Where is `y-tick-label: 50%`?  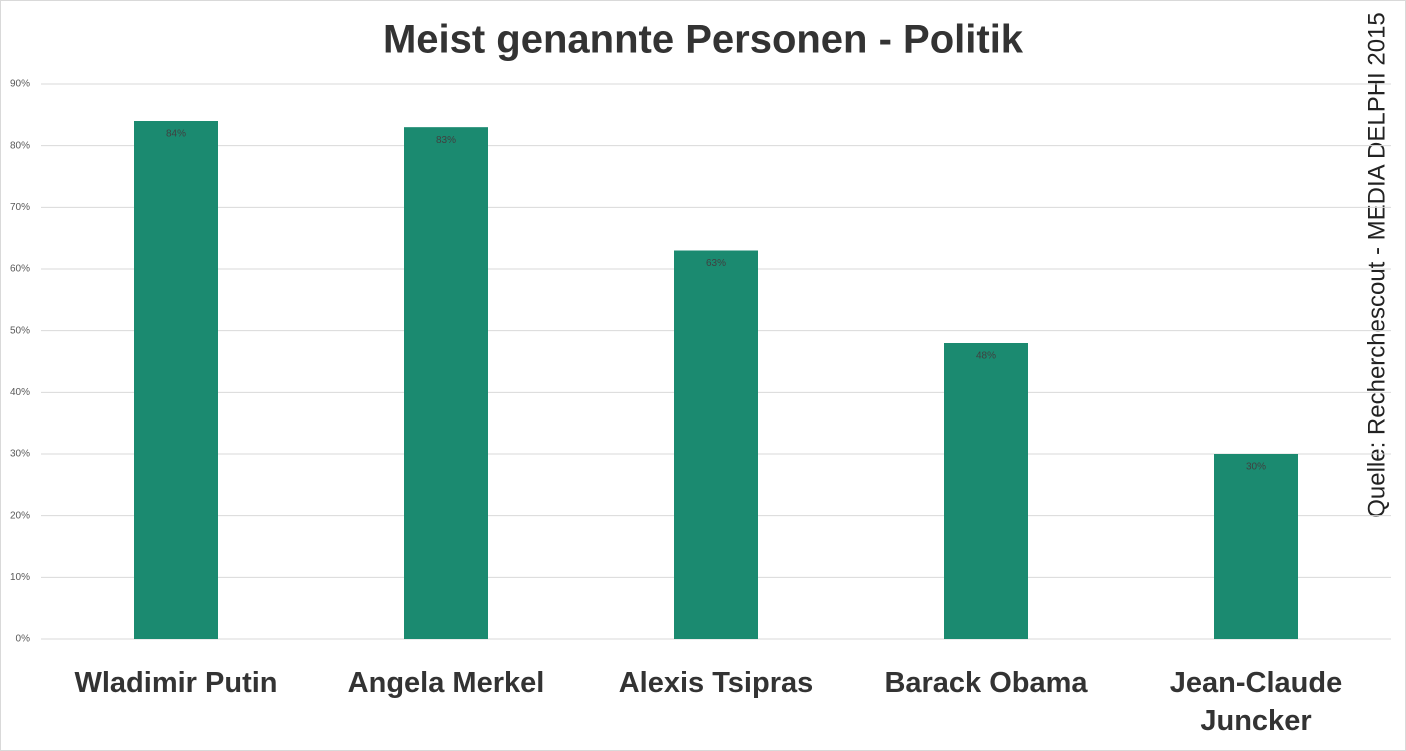
y-tick-label: 50% is located at coordinates (20, 330).